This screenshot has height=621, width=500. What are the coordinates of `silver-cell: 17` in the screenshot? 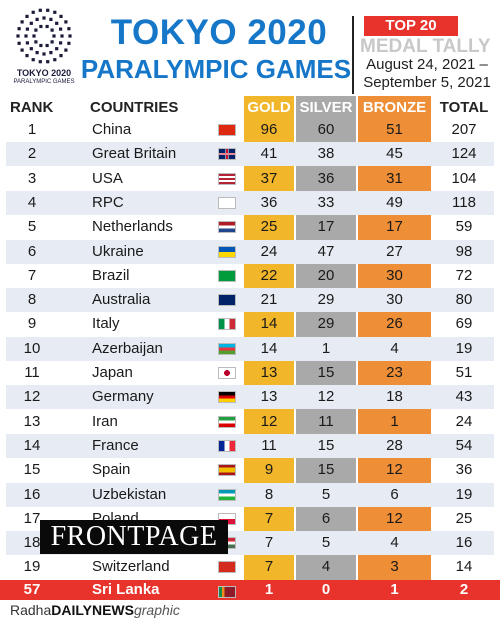 It's located at (326, 227).